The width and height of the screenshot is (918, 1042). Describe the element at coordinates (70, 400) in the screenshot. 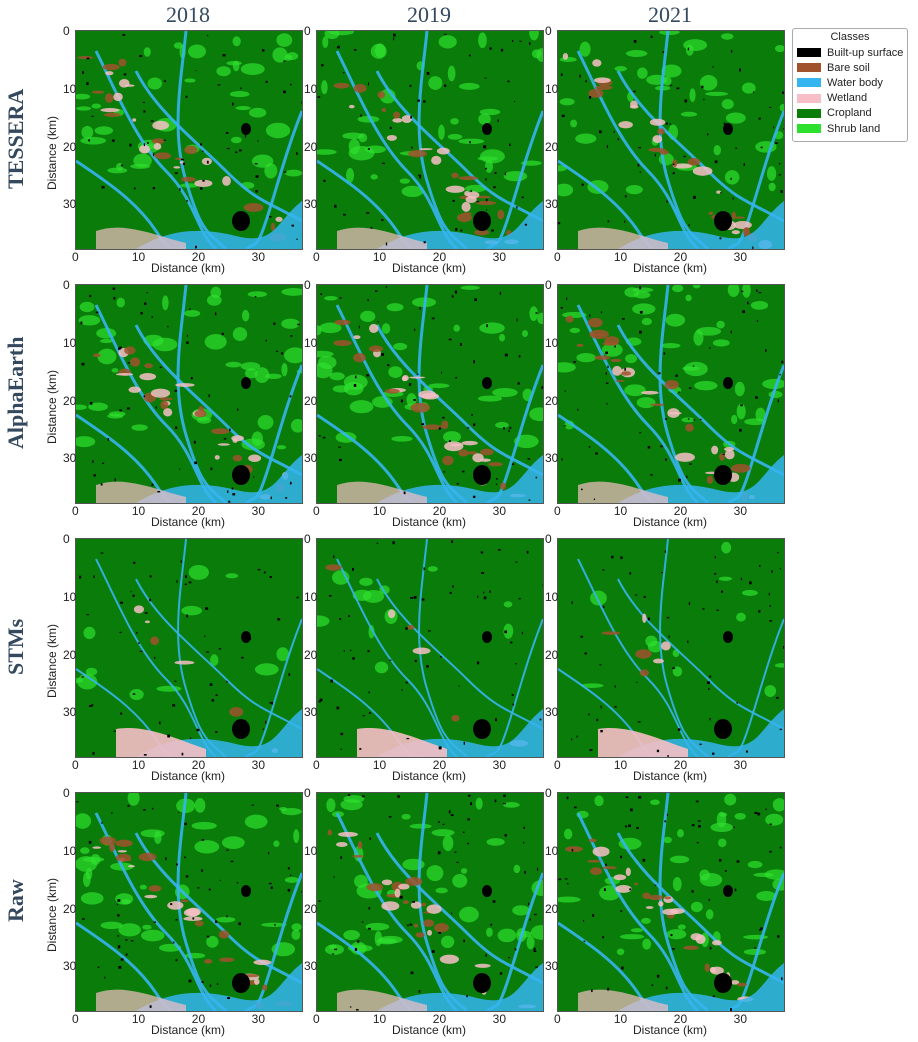

I see `y-tick-label: 20` at that location.